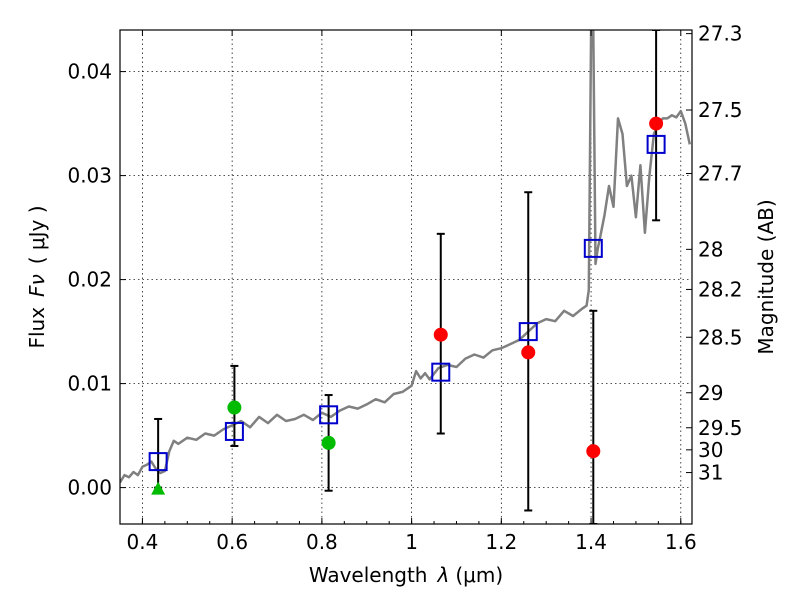 This screenshot has height=600, width=800. I want to click on mag-tick-label: 31, so click(710, 473).